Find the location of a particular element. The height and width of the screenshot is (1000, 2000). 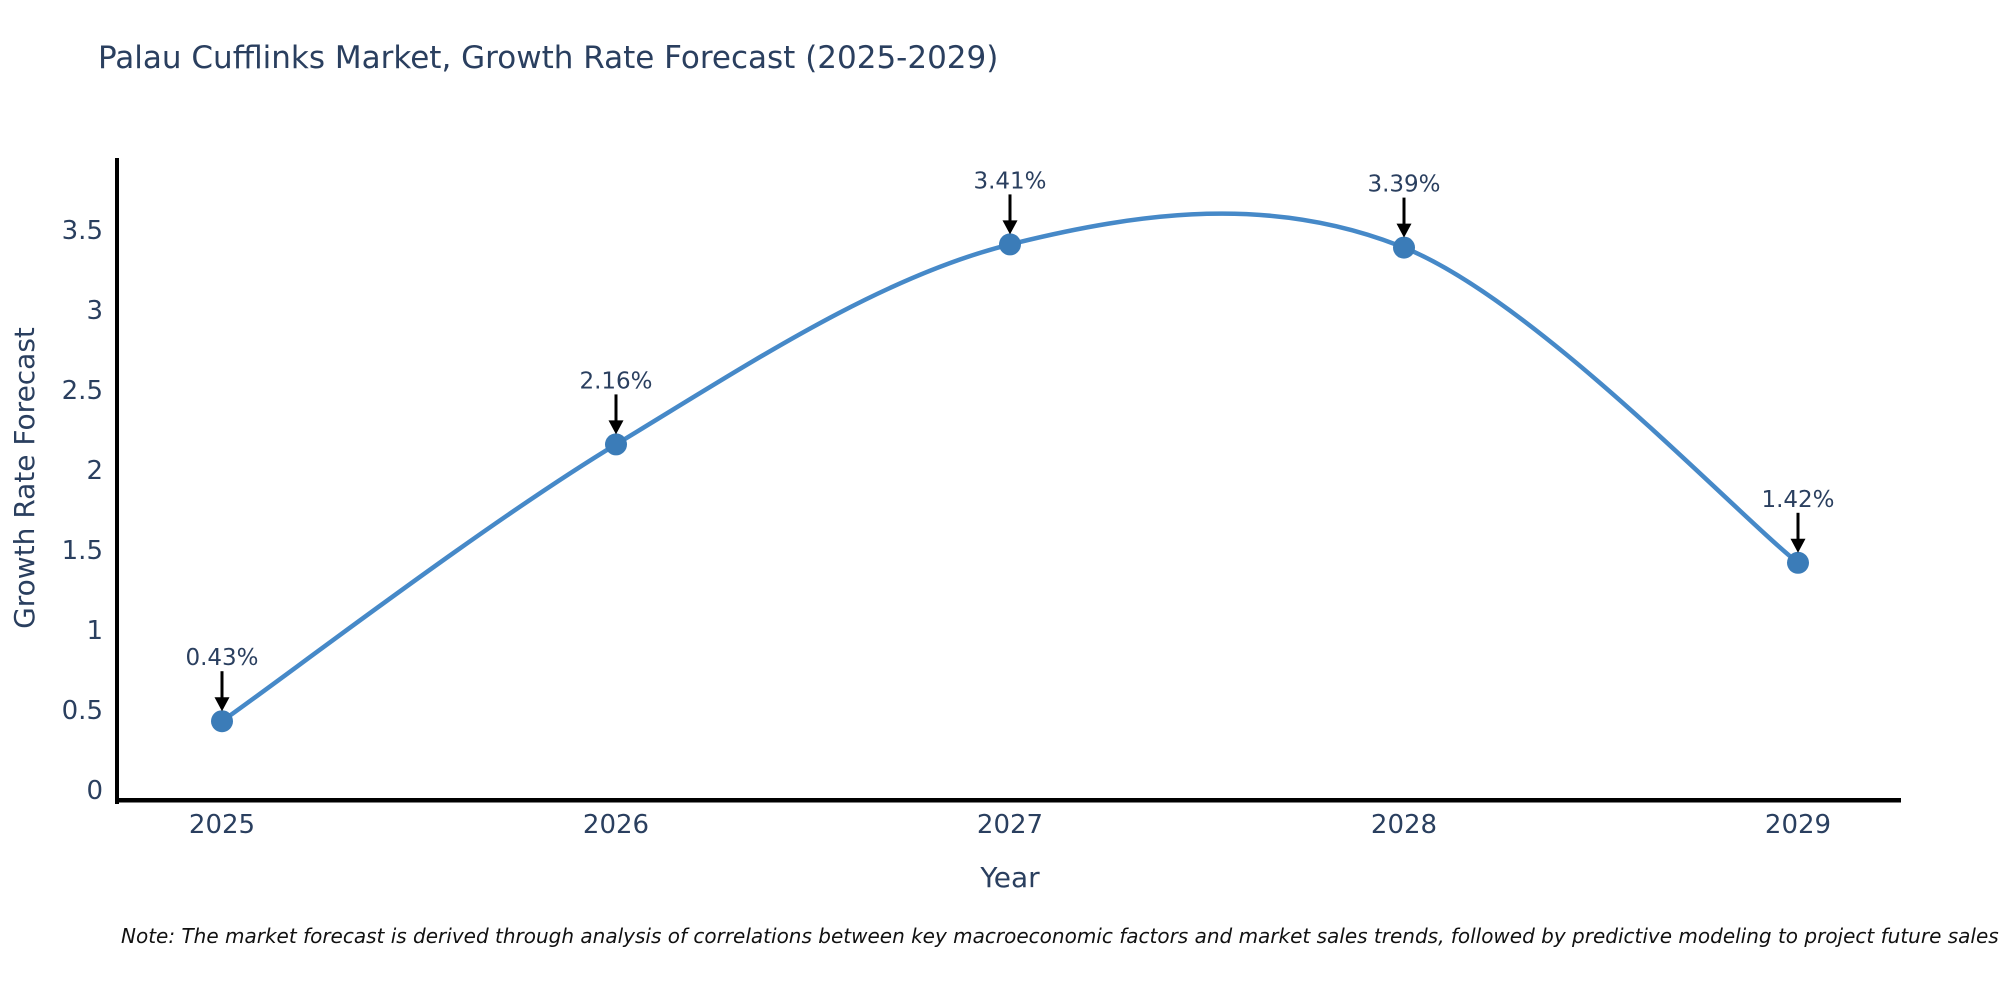

y-axis-title: Growth Rate Forecast is located at coordinates (24, 478).